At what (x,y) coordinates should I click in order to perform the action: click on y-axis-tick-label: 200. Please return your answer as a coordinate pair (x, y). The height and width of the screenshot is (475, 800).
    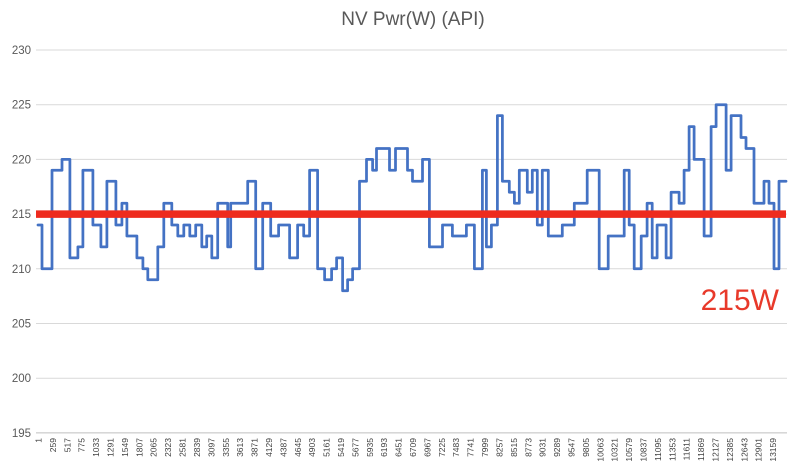
    Looking at the image, I should click on (21, 379).